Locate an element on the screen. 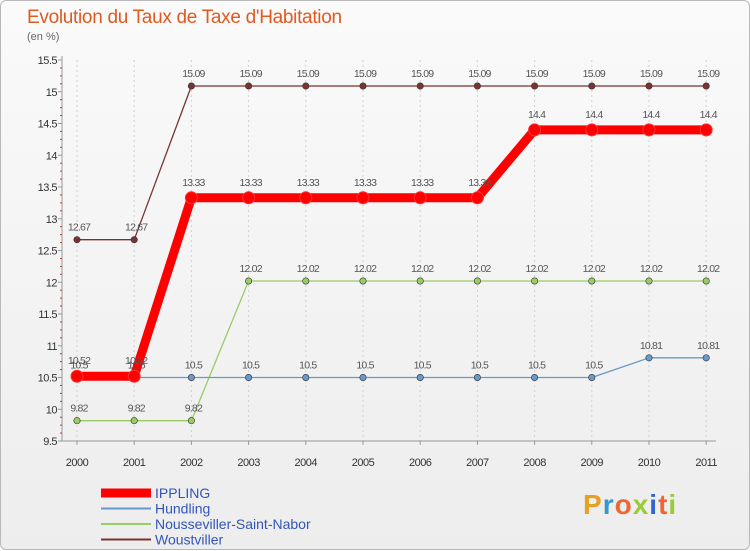  x-tick-label: 2011 is located at coordinates (706, 463).